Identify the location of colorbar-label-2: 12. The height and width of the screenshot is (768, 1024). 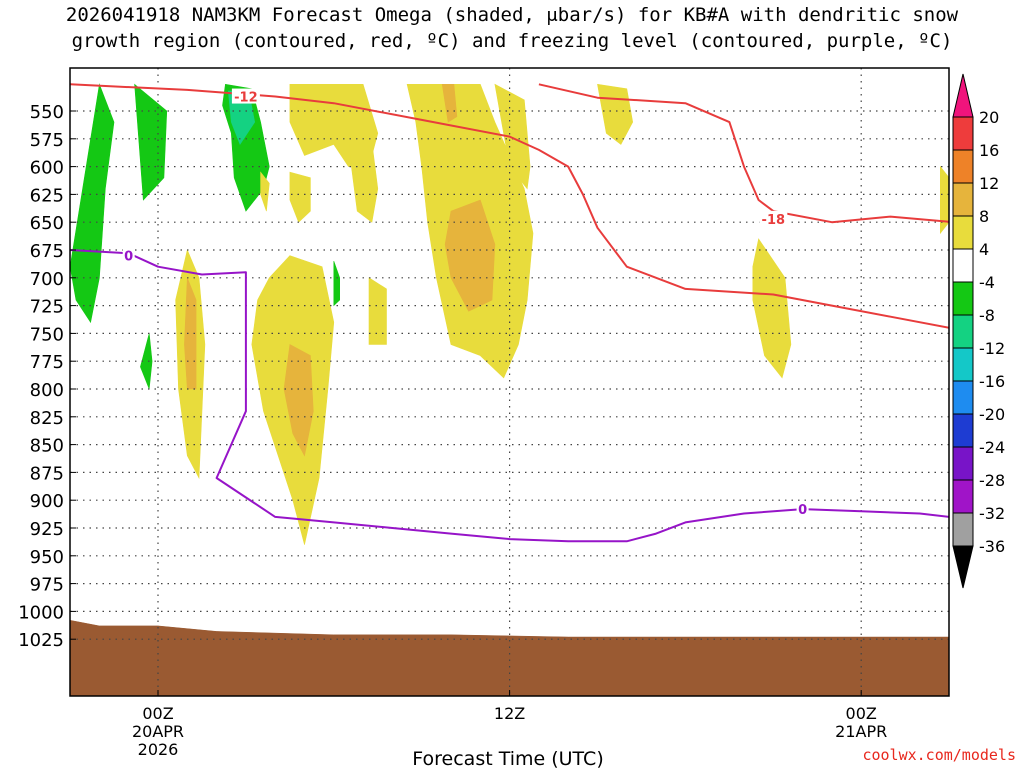
(989, 183).